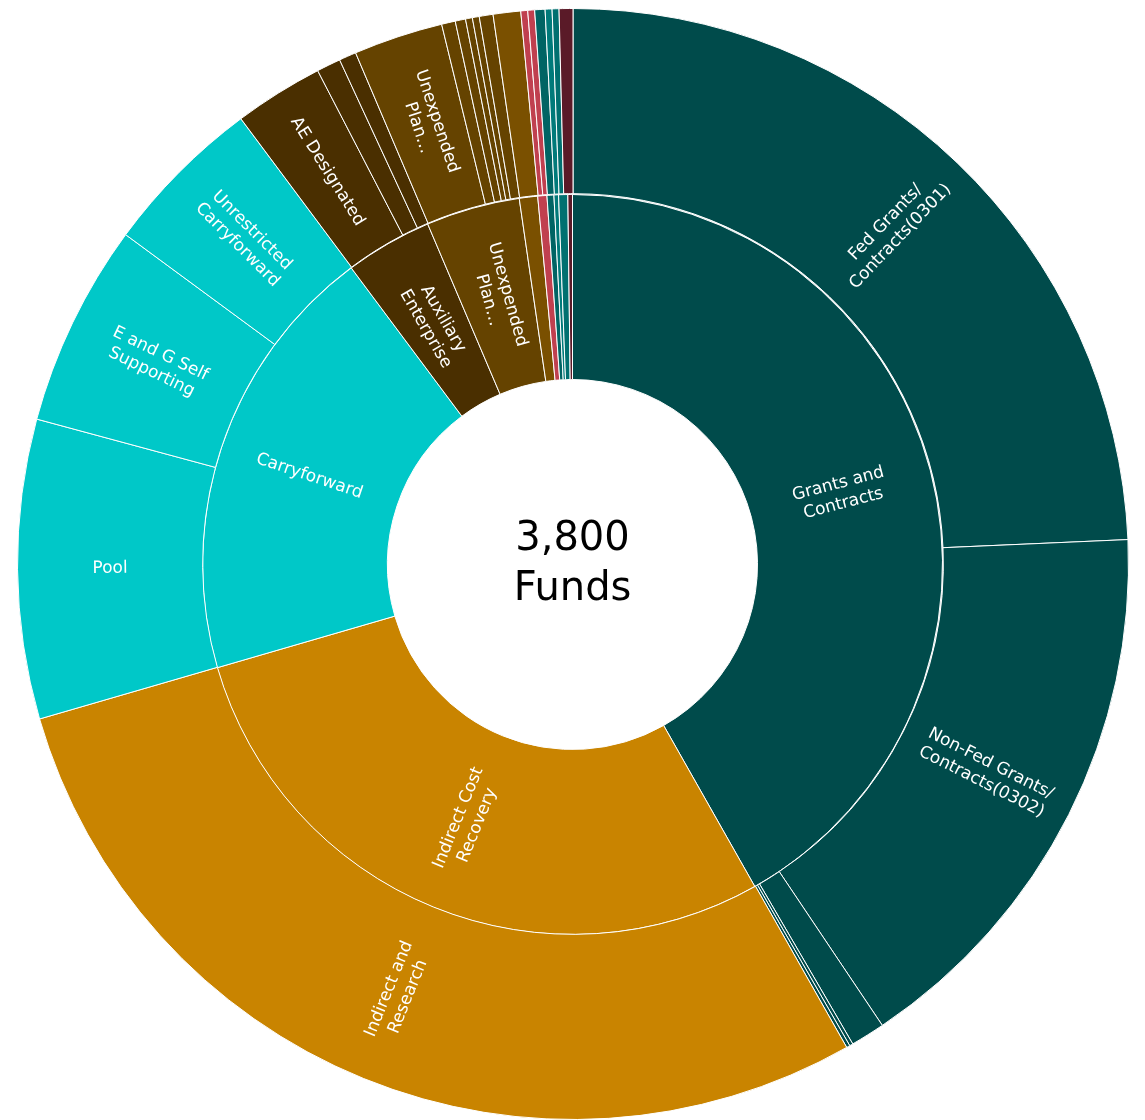  What do you see at coordinates (109, 566) in the screenshot?
I see `slice-label: Pool` at bounding box center [109, 566].